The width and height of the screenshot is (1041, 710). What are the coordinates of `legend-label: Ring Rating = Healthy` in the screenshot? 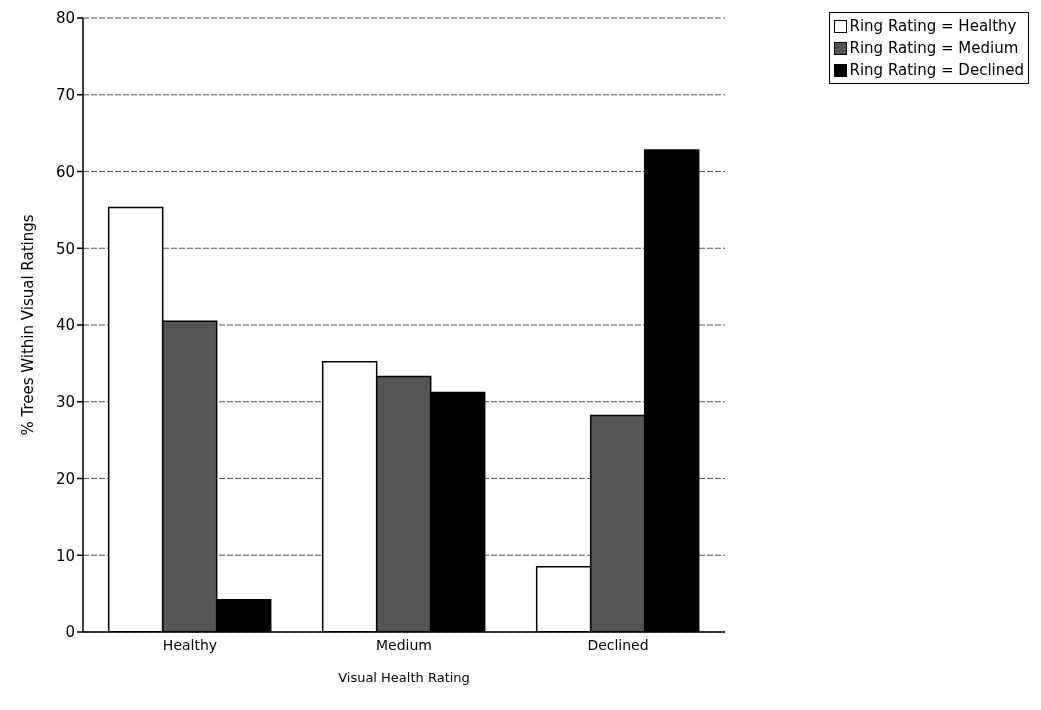 It's located at (933, 26).